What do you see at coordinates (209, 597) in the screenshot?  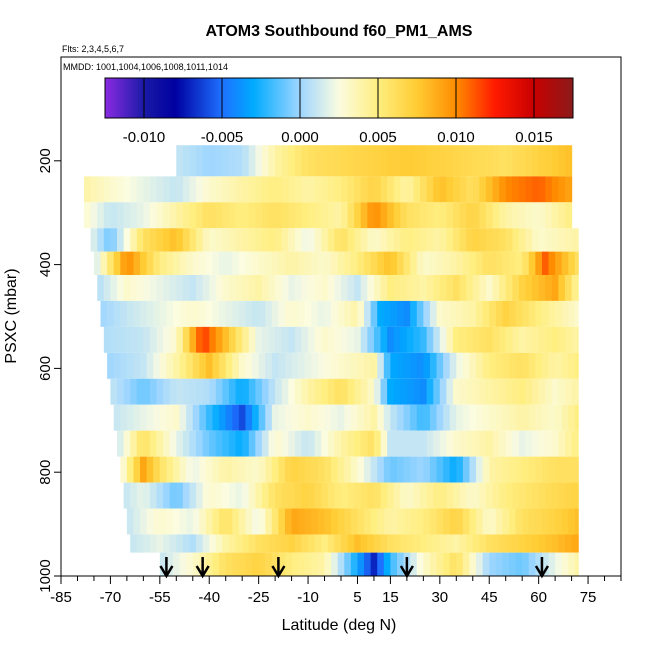 I see `x-tick-label: -40` at bounding box center [209, 597].